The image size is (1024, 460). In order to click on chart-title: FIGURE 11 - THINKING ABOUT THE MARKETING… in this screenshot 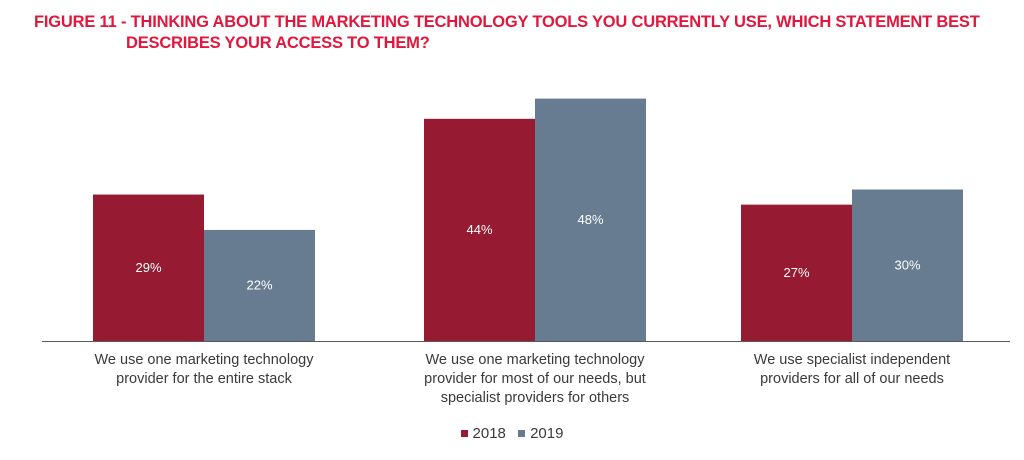, I will do `click(514, 33)`.